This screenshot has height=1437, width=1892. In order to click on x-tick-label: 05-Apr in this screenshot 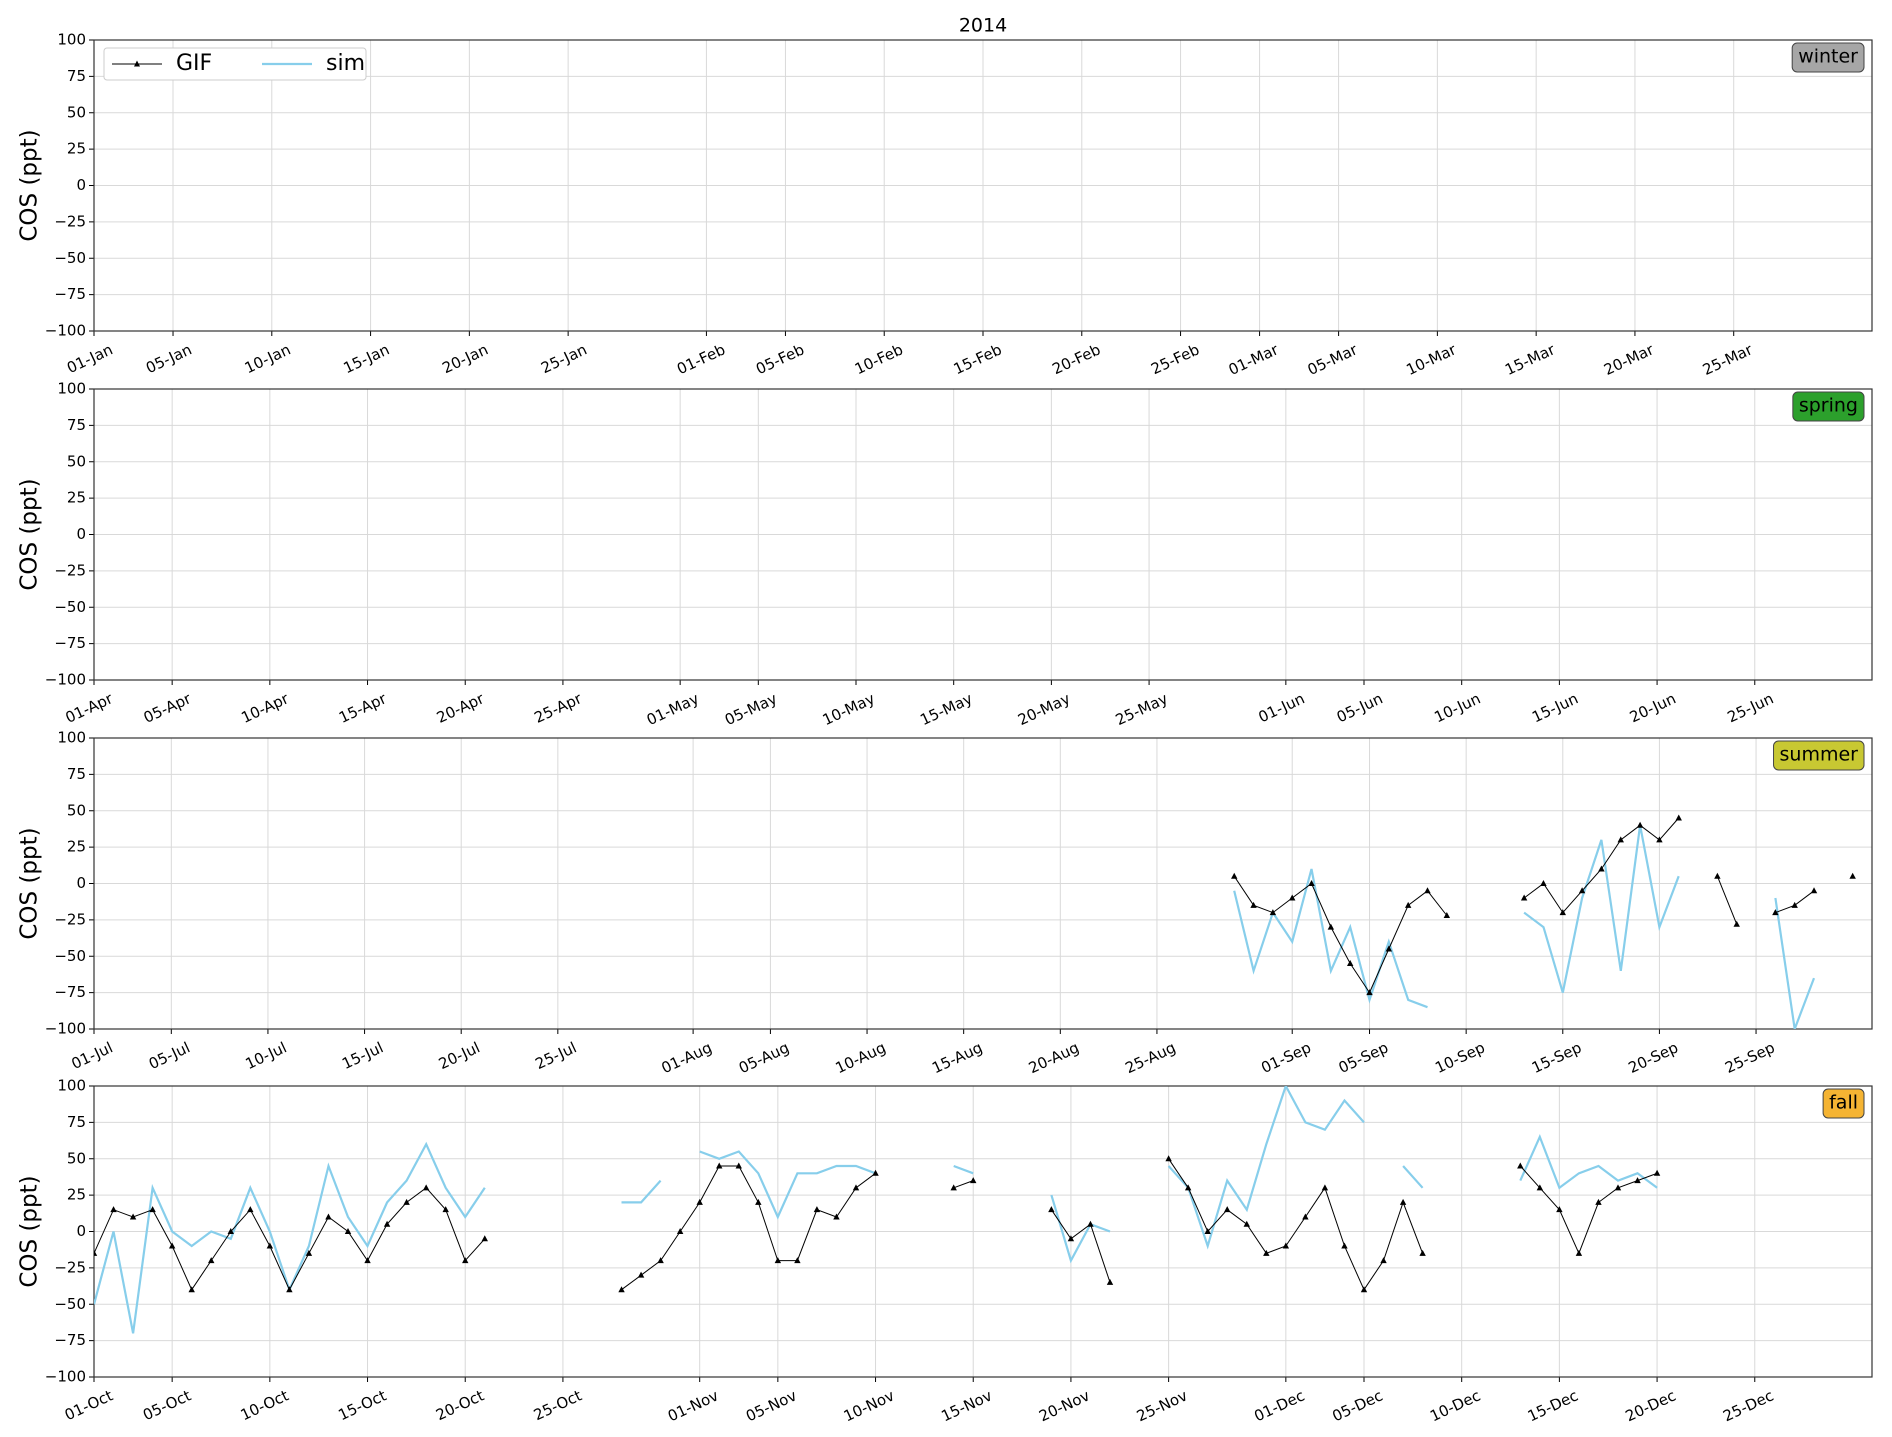, I will do `click(168, 708)`.